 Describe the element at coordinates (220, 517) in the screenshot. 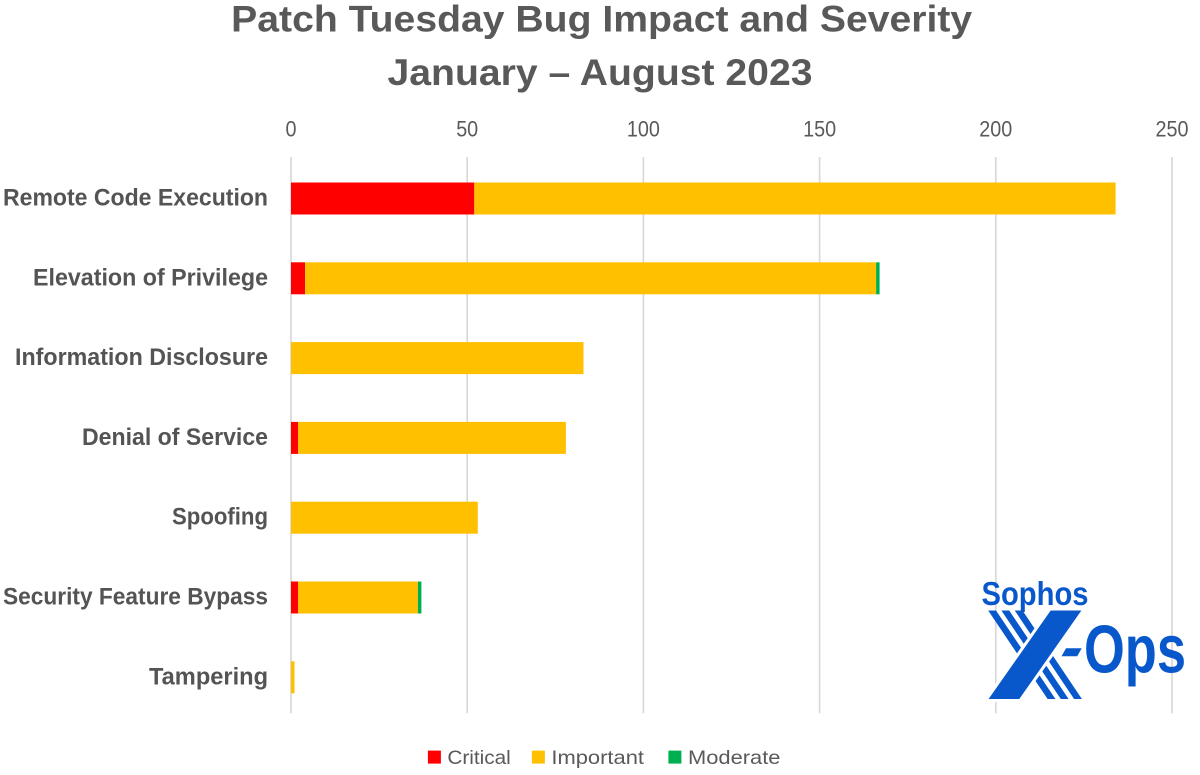

I see `svg-text: Spoofing` at that location.